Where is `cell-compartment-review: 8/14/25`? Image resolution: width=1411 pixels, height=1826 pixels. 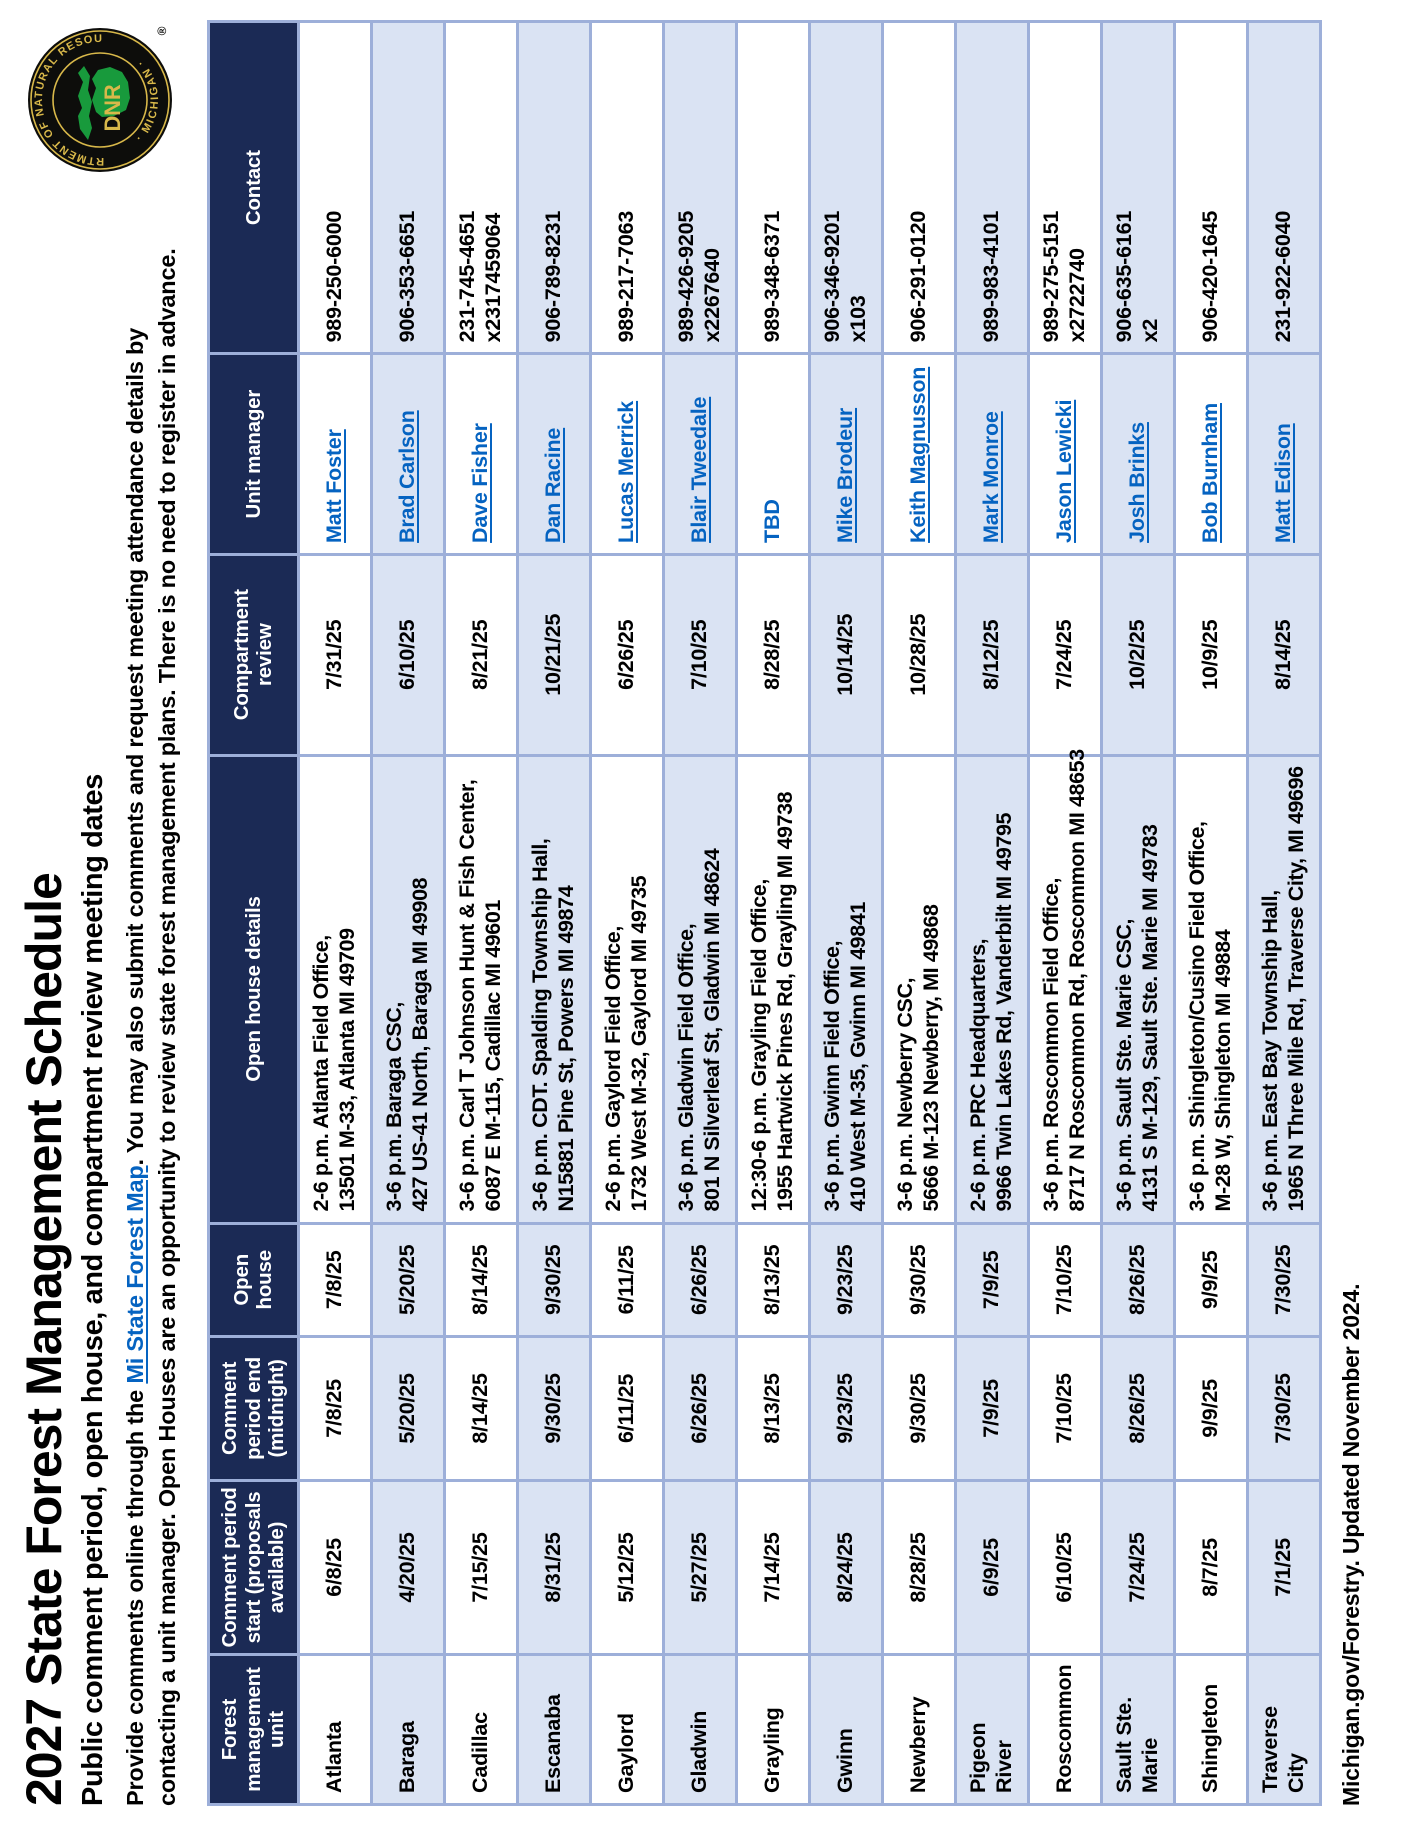 cell-compartment-review: 8/14/25 is located at coordinates (1284, 655).